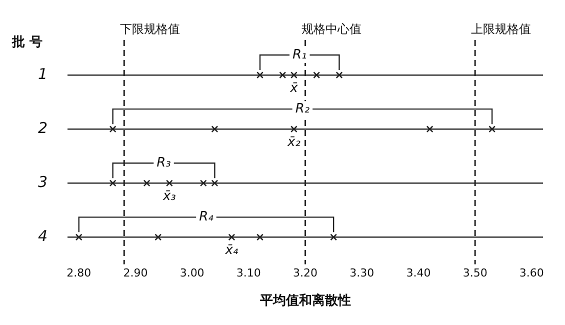 This screenshot has height=325, width=565. I want to click on x-tick-label: 3.60, so click(531, 273).